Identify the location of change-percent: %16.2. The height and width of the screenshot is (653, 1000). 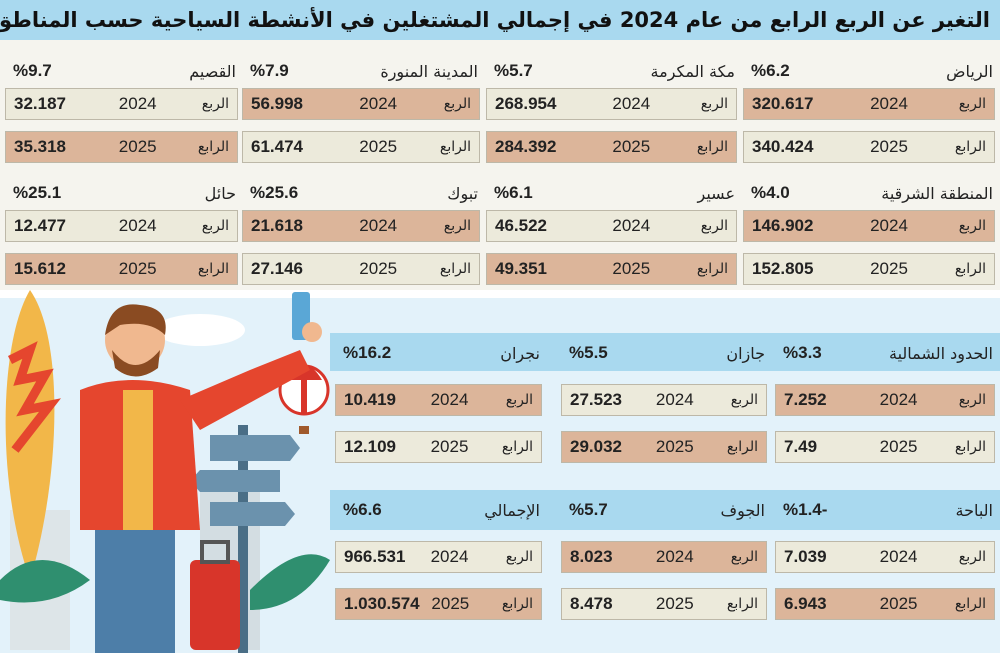
(367, 352).